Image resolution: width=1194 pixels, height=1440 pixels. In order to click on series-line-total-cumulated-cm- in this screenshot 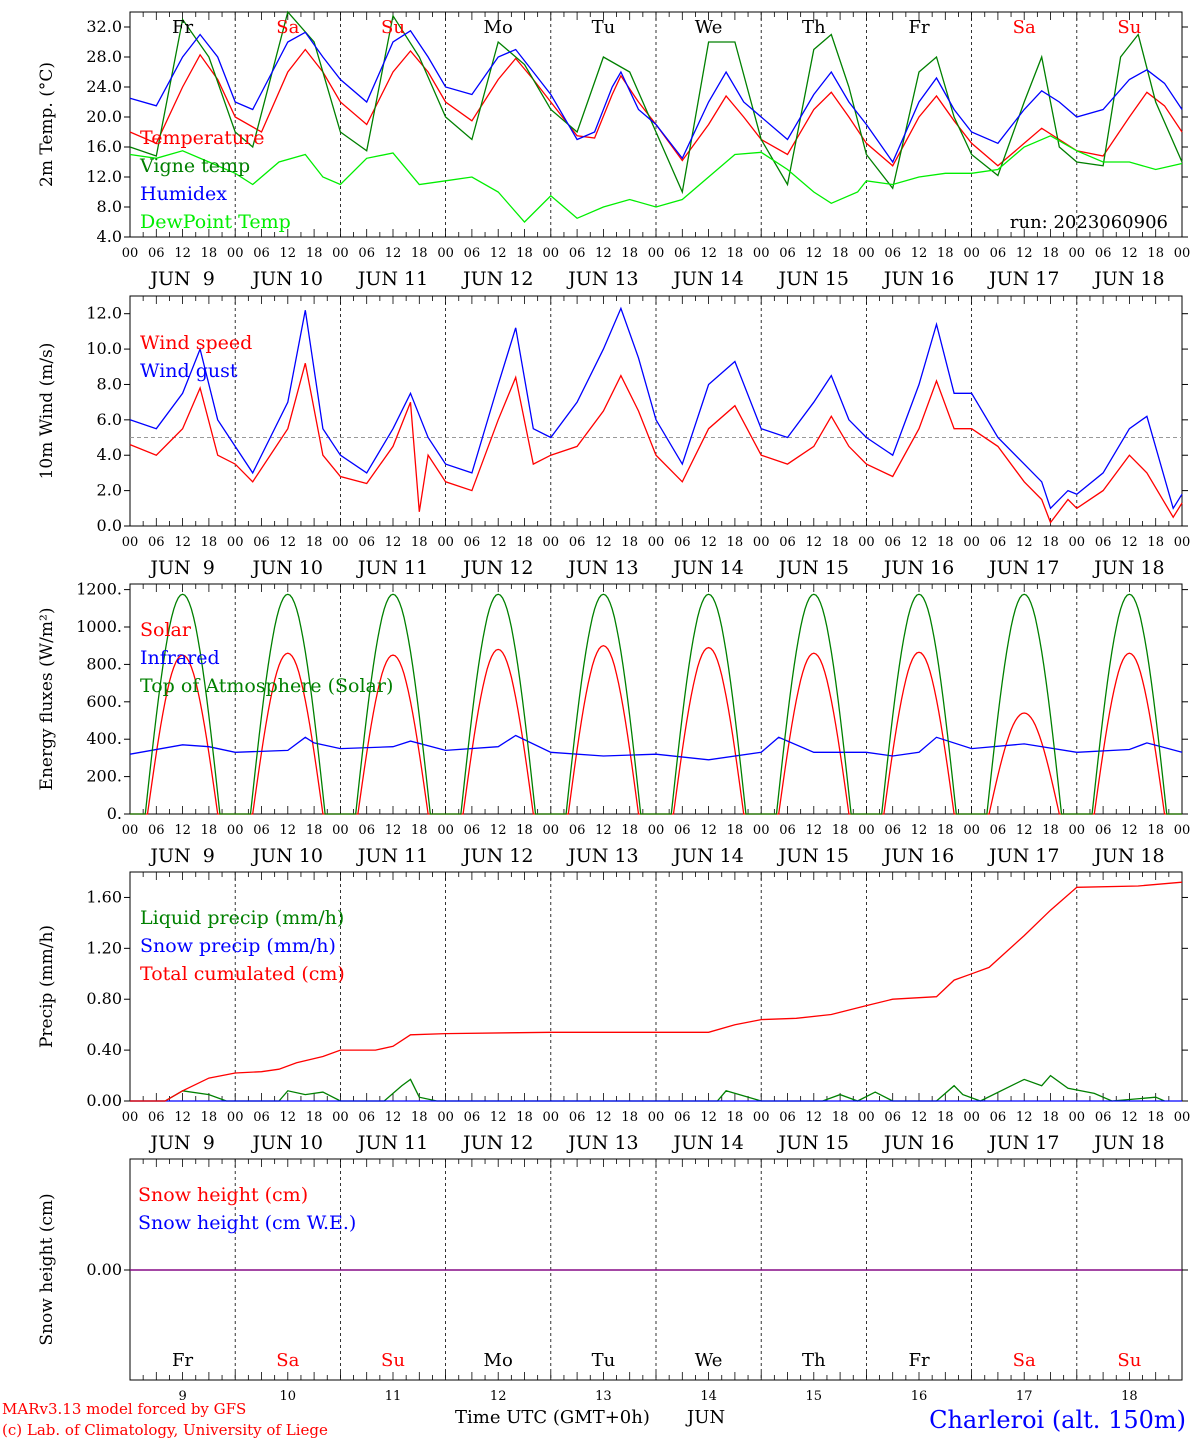, I will do `click(656, 991)`.